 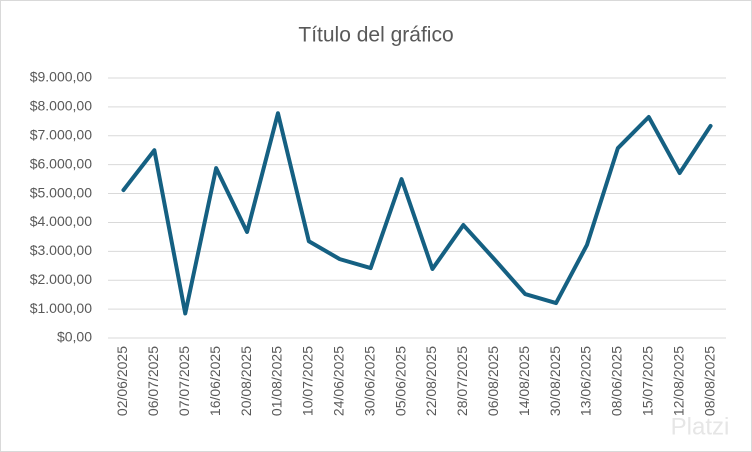 I want to click on y-tick-label: $8.000,00, so click(x=61, y=106).